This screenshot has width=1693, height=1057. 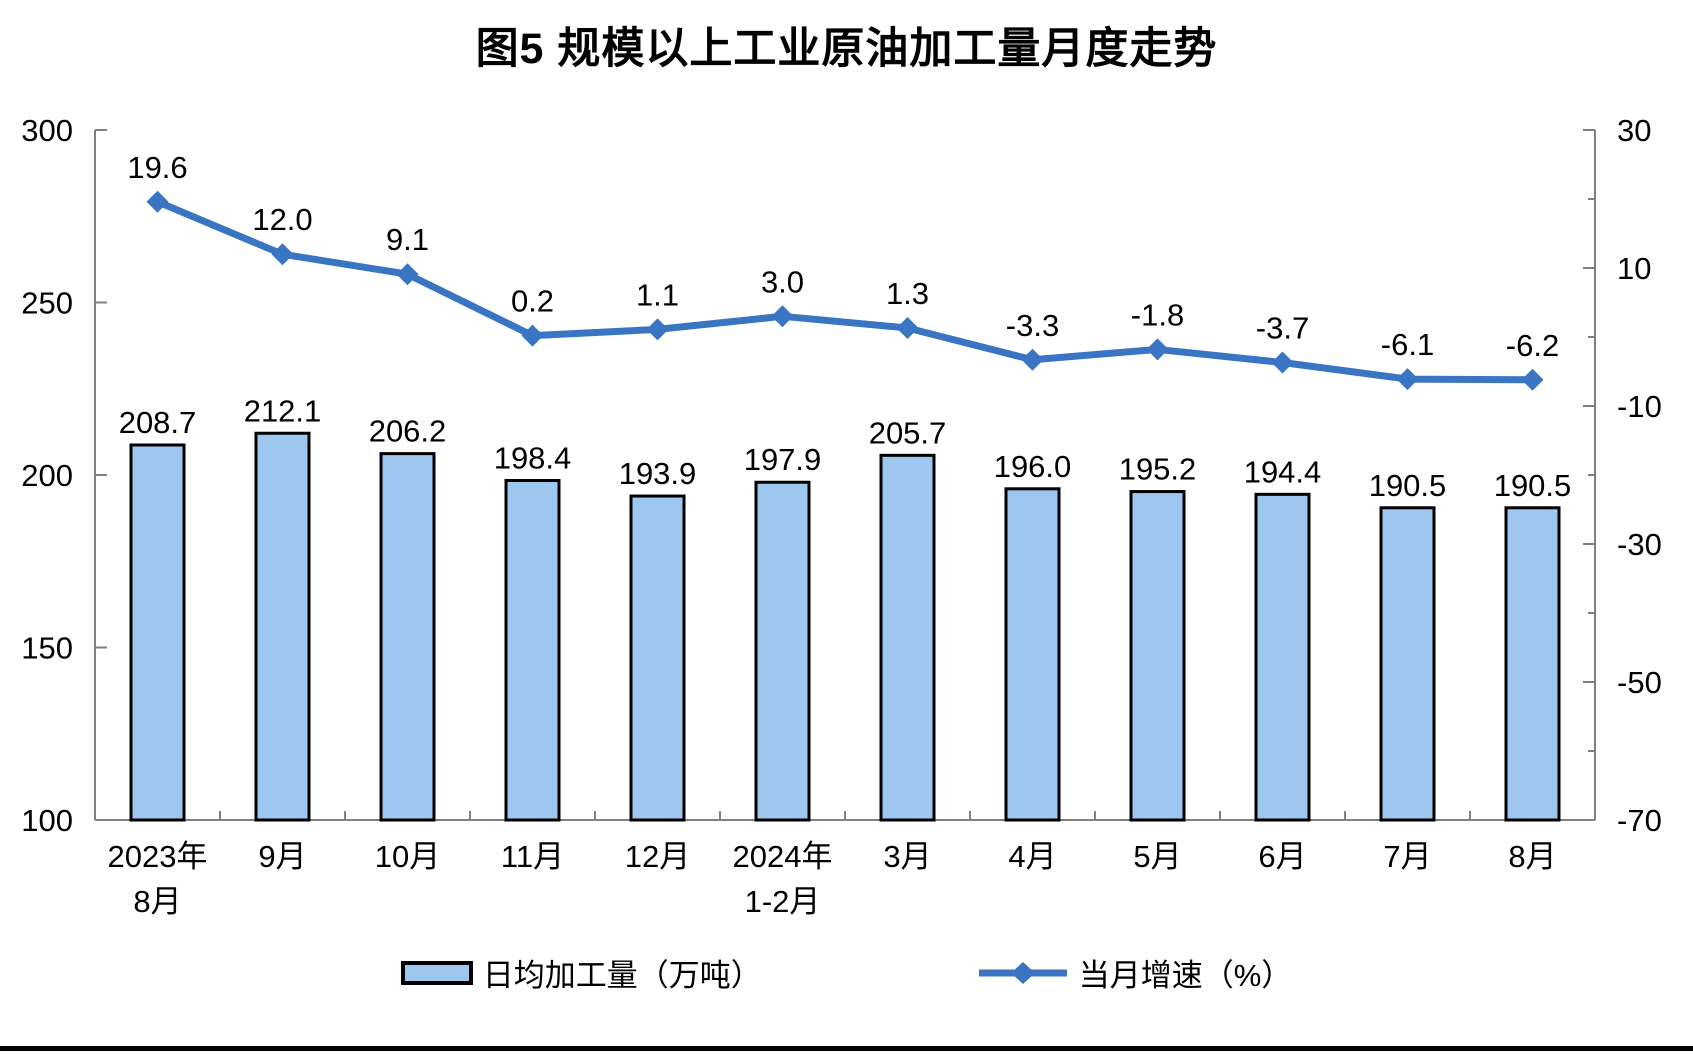 I want to click on bar-value-label: 195.2, so click(x=1158, y=469).